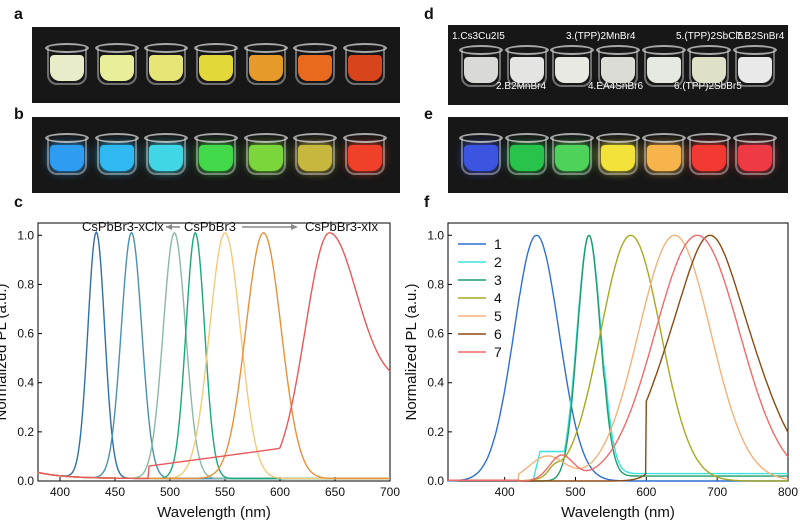  Describe the element at coordinates (19, 114) in the screenshot. I see `panel-label-b: b` at that location.